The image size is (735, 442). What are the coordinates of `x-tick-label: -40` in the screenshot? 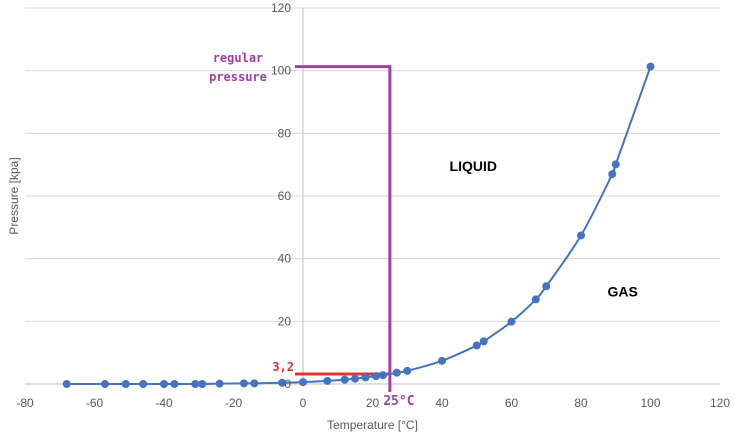 It's located at (164, 403).